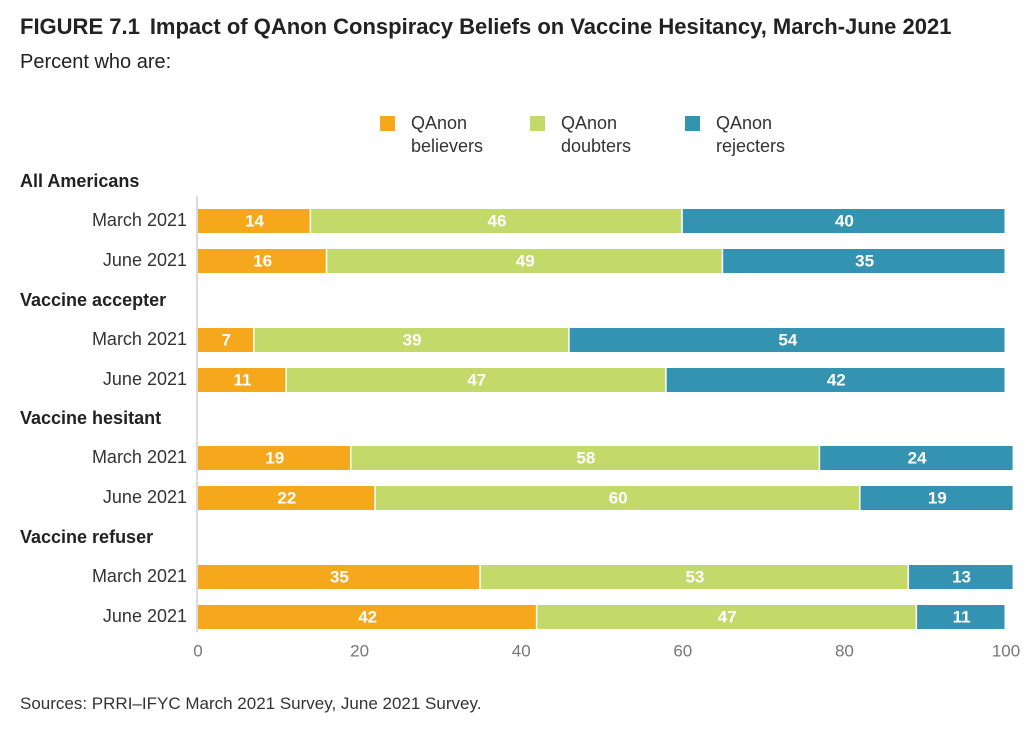 The height and width of the screenshot is (737, 1032). What do you see at coordinates (80, 26) in the screenshot?
I see `figure-label: FIGURE 7.1` at bounding box center [80, 26].